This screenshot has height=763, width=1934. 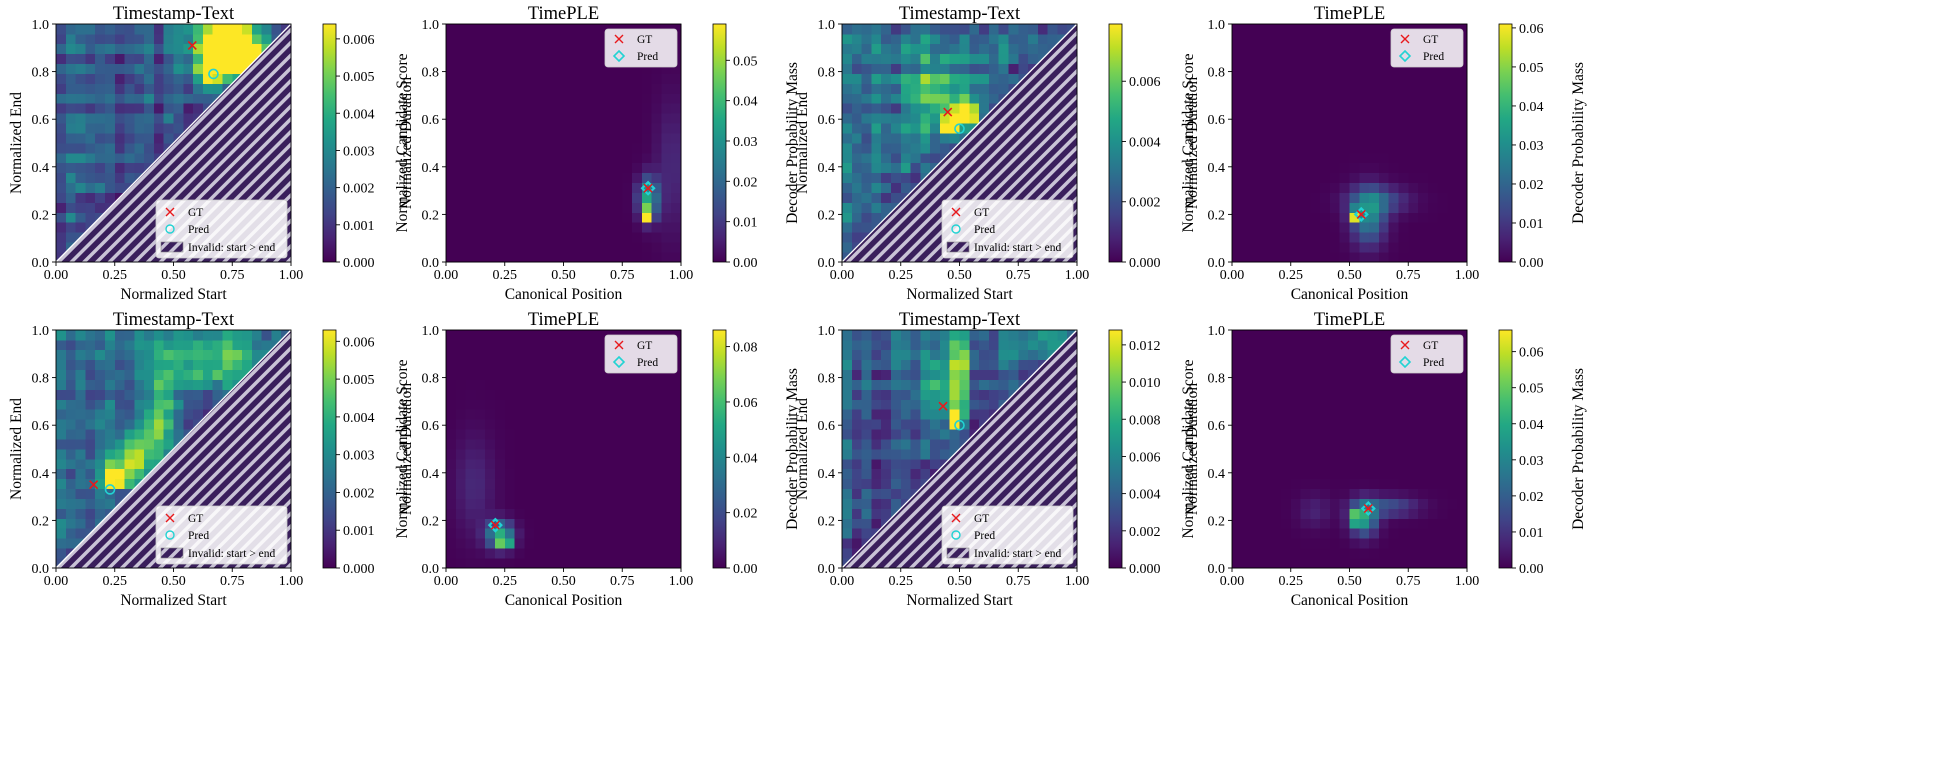 What do you see at coordinates (827, 521) in the screenshot?
I see `y-tick-label: 0.2` at bounding box center [827, 521].